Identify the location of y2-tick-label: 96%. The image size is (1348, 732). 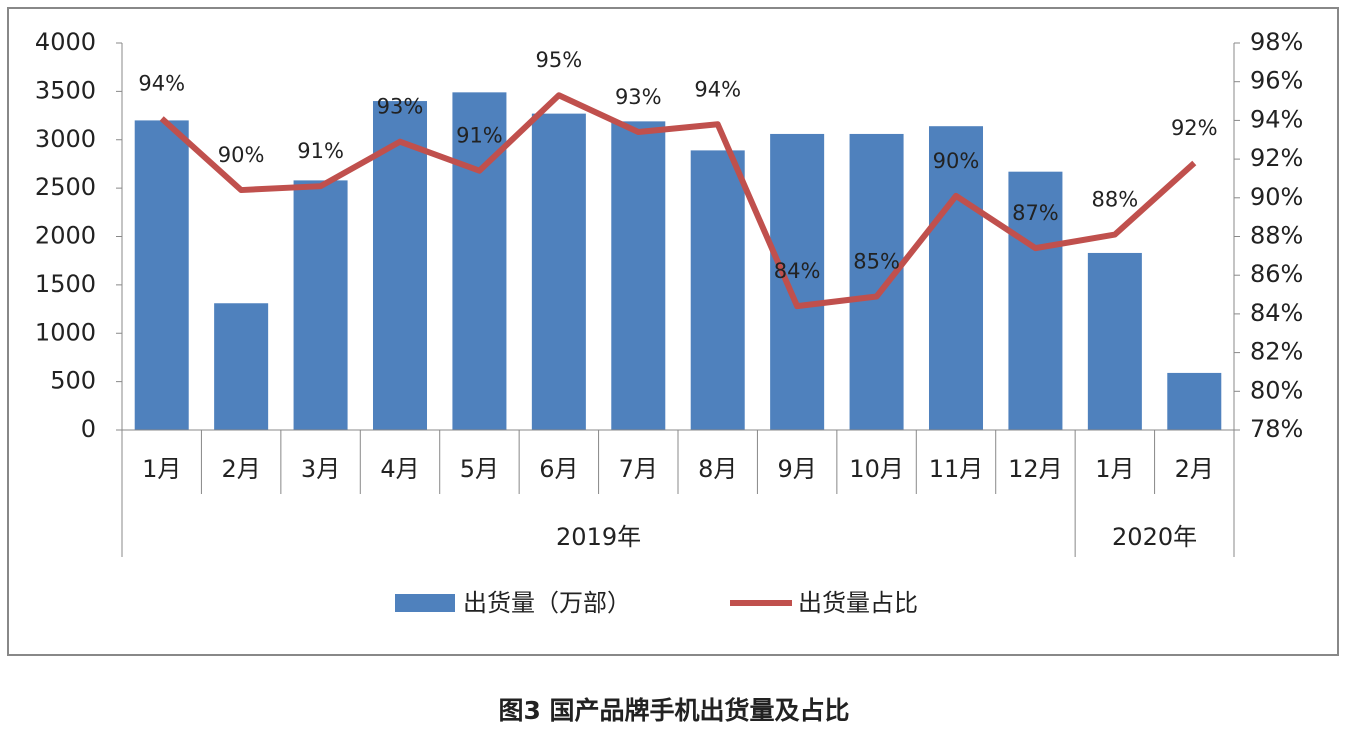
(1276, 81).